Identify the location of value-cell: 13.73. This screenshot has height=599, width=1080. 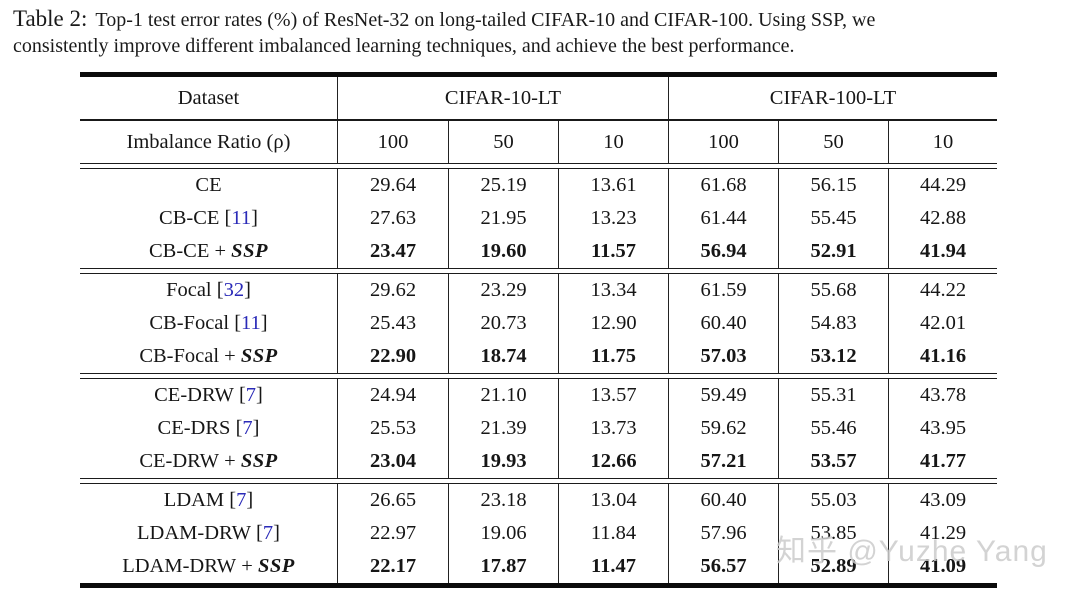
(613, 428).